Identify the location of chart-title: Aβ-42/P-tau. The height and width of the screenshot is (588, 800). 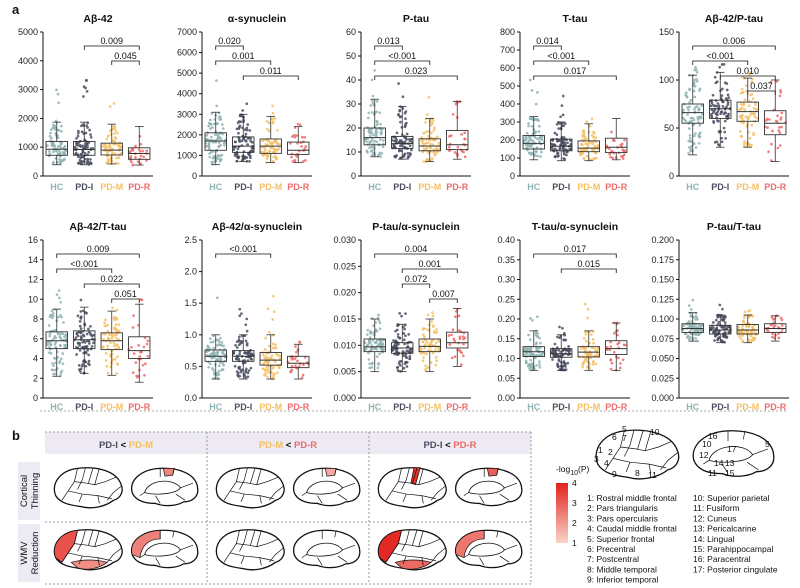
(734, 19).